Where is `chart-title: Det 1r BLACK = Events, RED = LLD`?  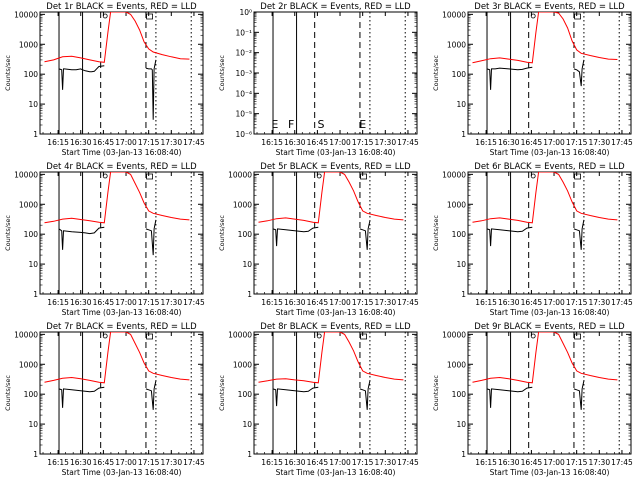 chart-title: Det 1r BLACK = Events, RED = LLD is located at coordinates (121, 7).